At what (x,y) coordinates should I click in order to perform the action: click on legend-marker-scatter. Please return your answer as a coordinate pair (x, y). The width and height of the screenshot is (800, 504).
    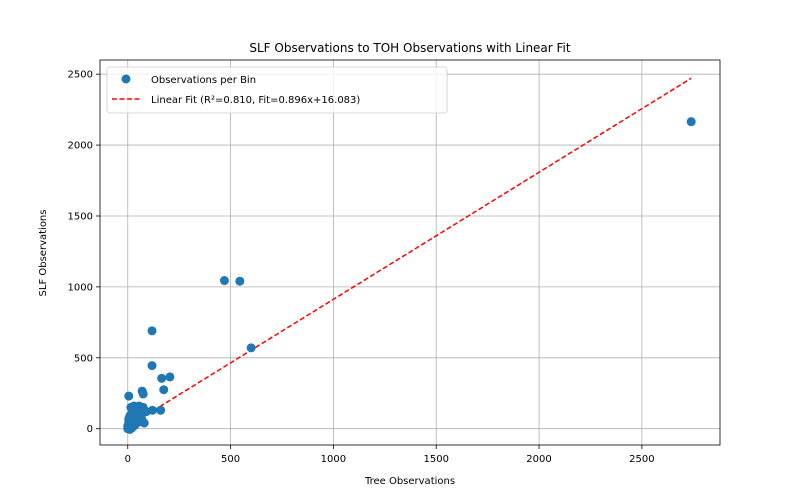
    Looking at the image, I should click on (126, 79).